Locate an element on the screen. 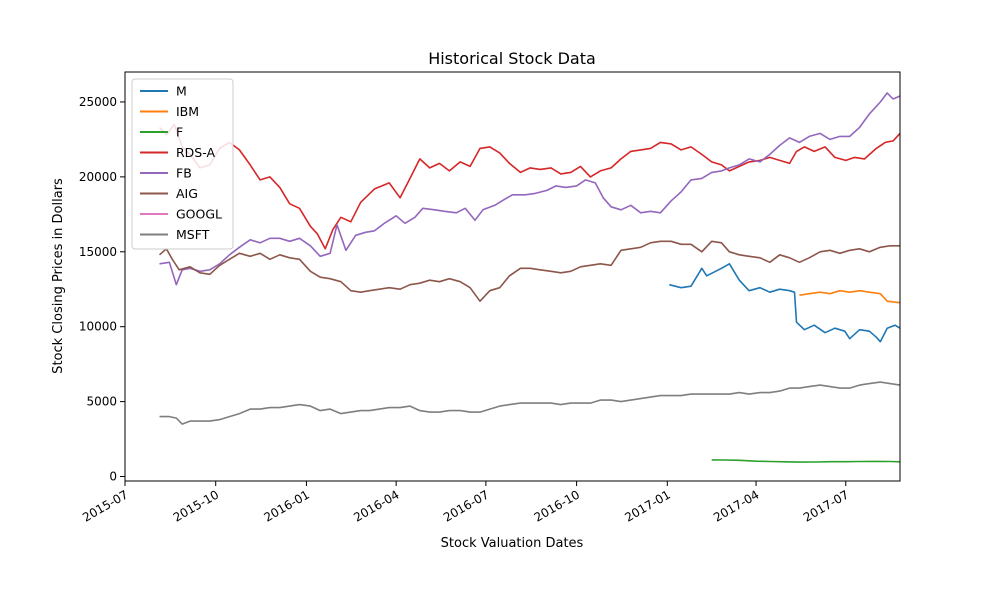 The image size is (1000, 600). legend-label: MSFT is located at coordinates (193, 234).